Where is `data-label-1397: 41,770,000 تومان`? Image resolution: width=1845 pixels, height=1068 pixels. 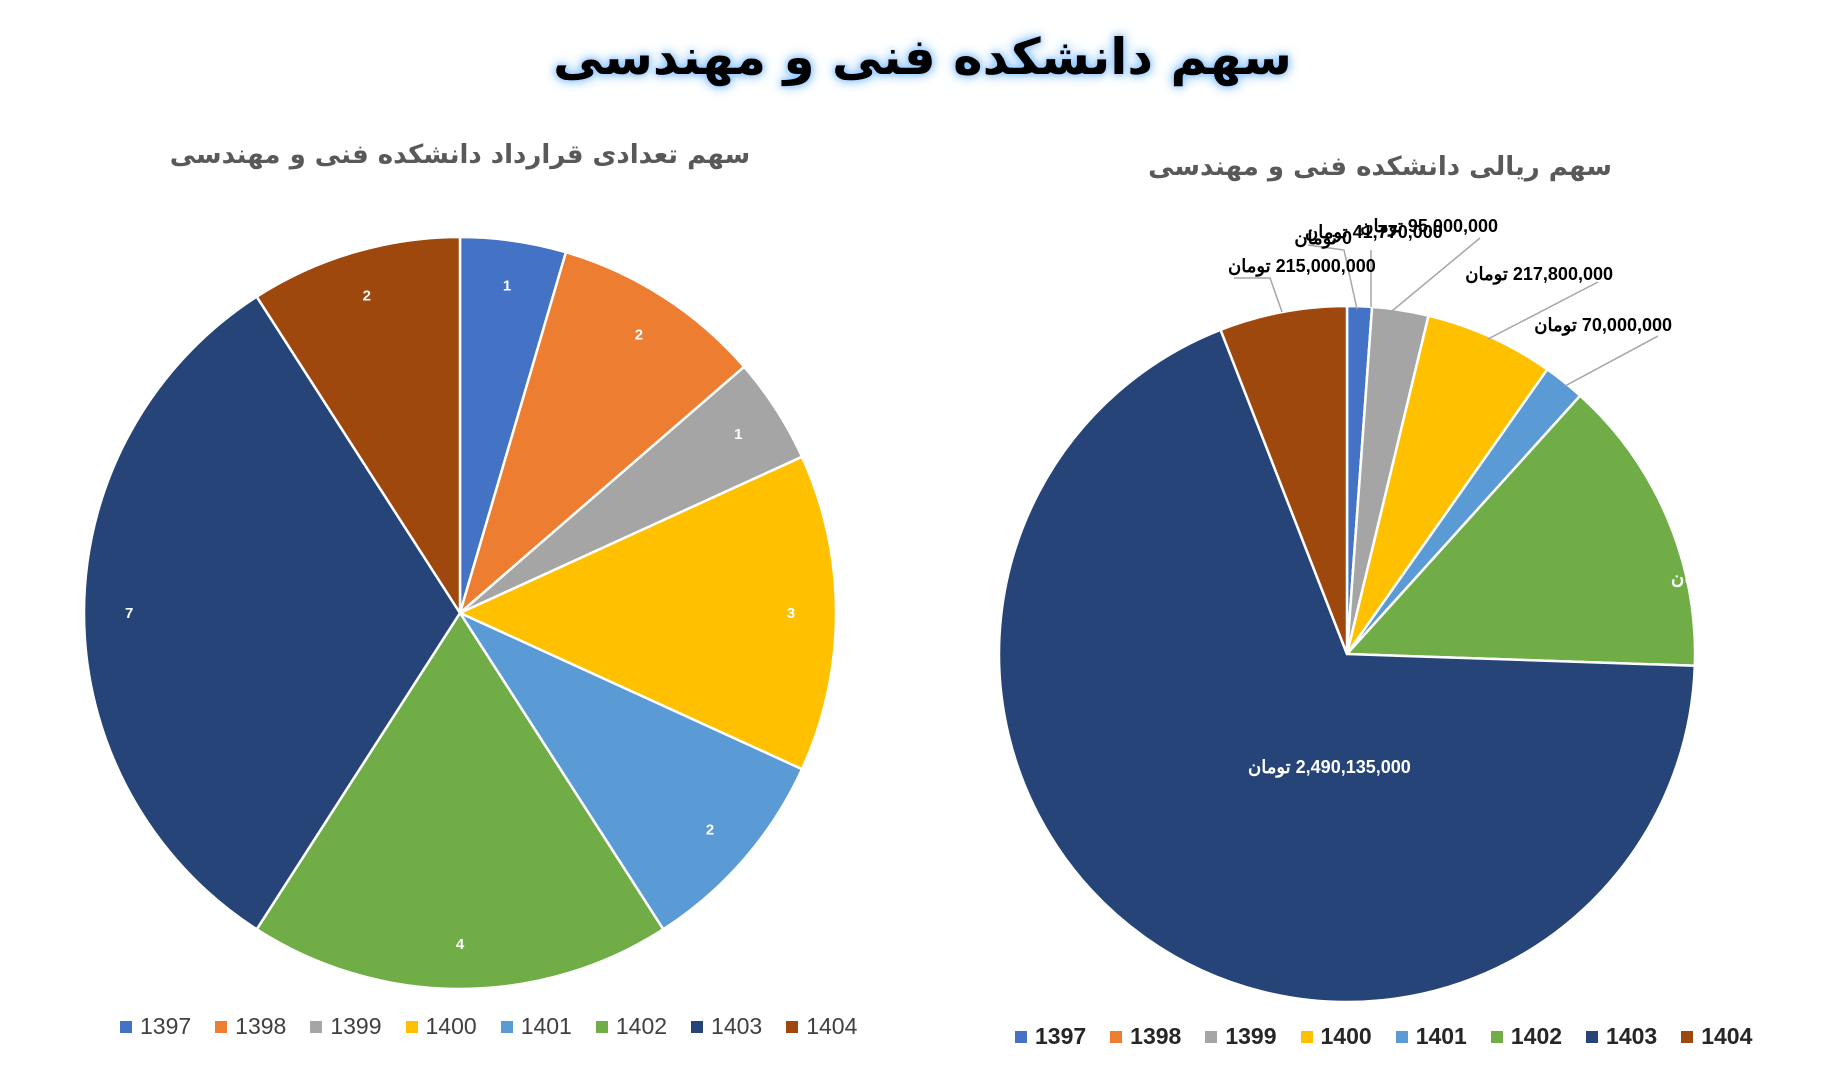 data-label-1397: 41,770,000 تومان is located at coordinates (1374, 232).